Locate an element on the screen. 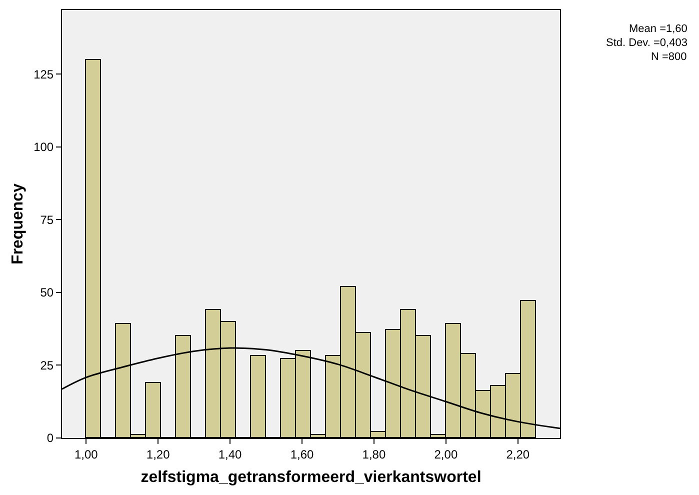 The height and width of the screenshot is (495, 699). x-tick-label: 2,00 is located at coordinates (446, 454).